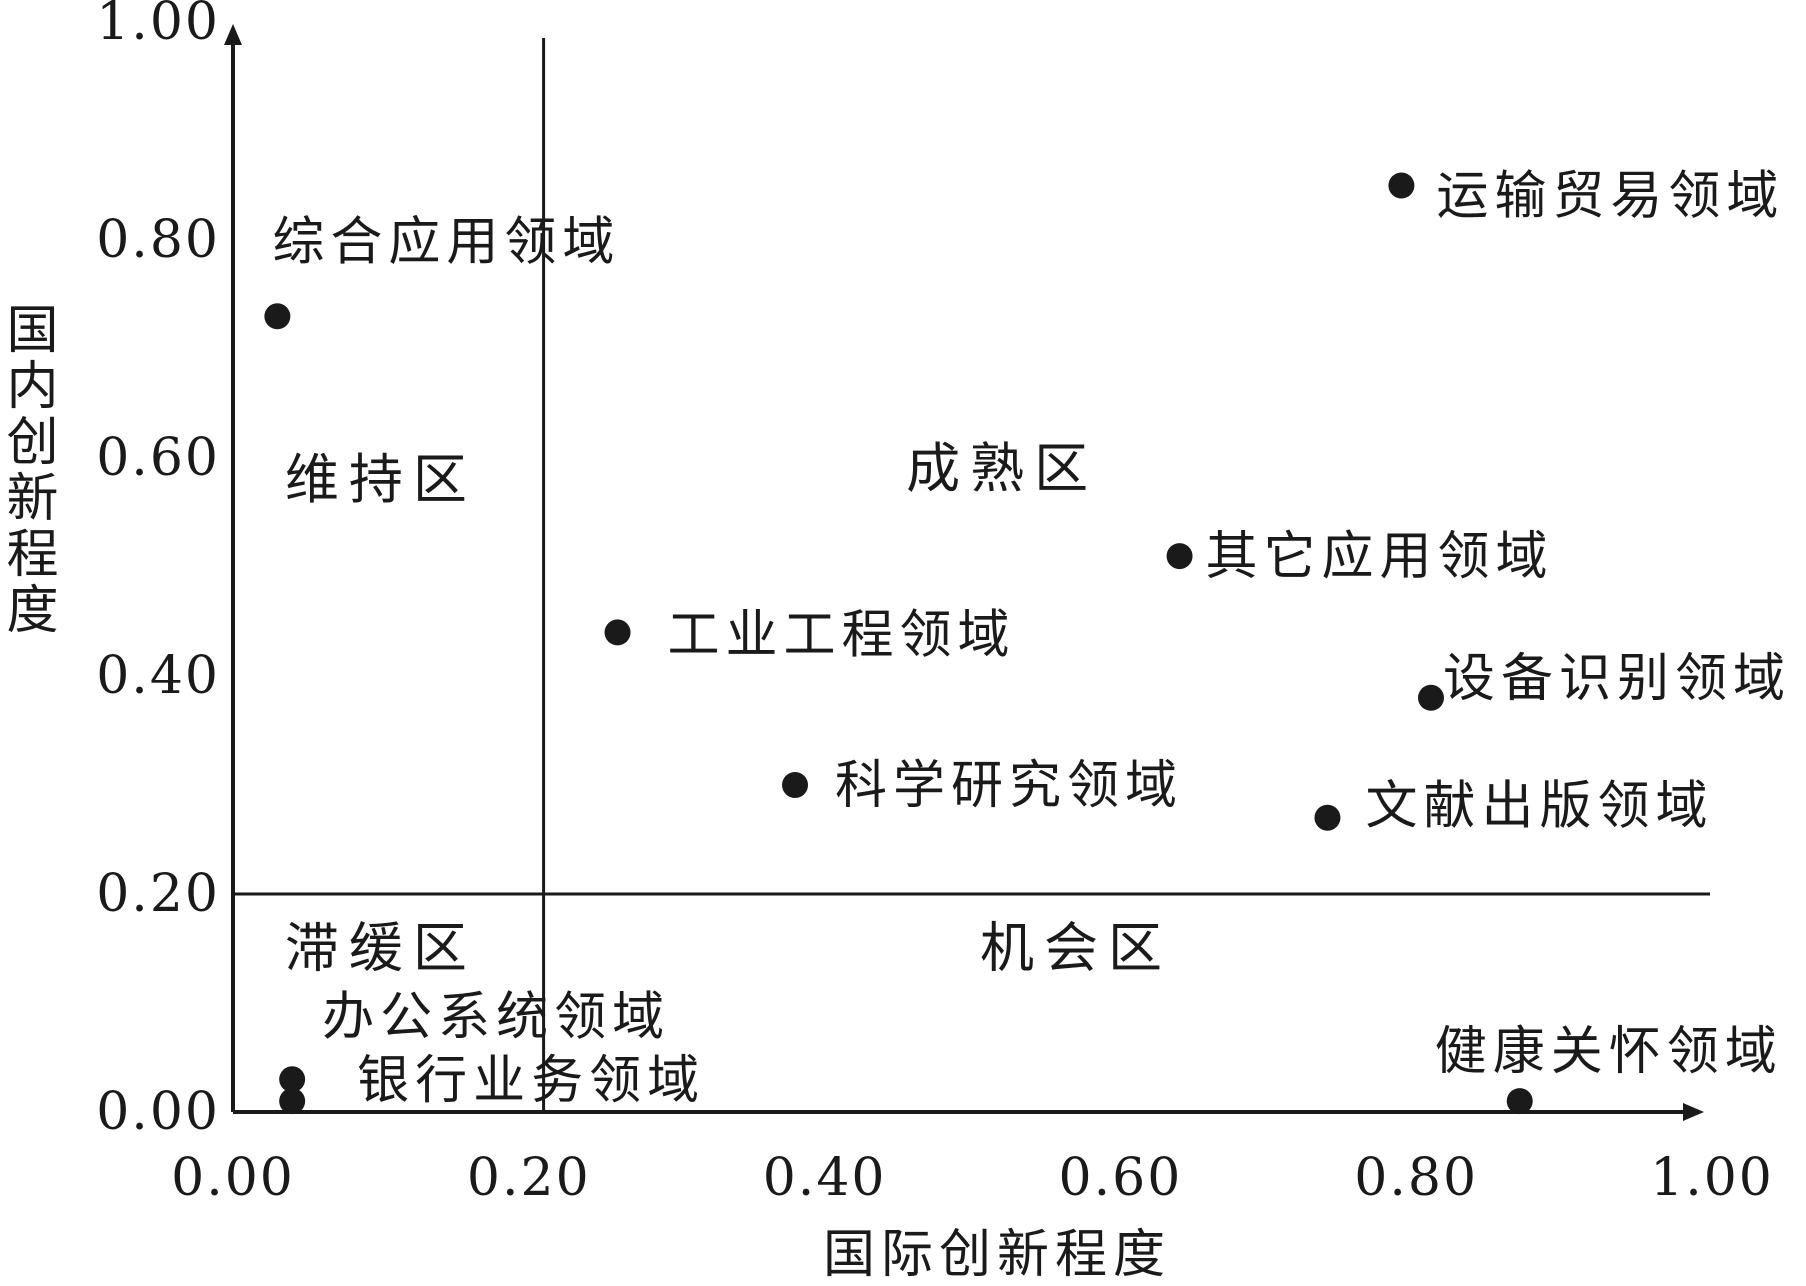 This screenshot has width=1806, height=1286. Describe the element at coordinates (496, 1017) in the screenshot. I see `data-point-label: 办公系统领域` at that location.